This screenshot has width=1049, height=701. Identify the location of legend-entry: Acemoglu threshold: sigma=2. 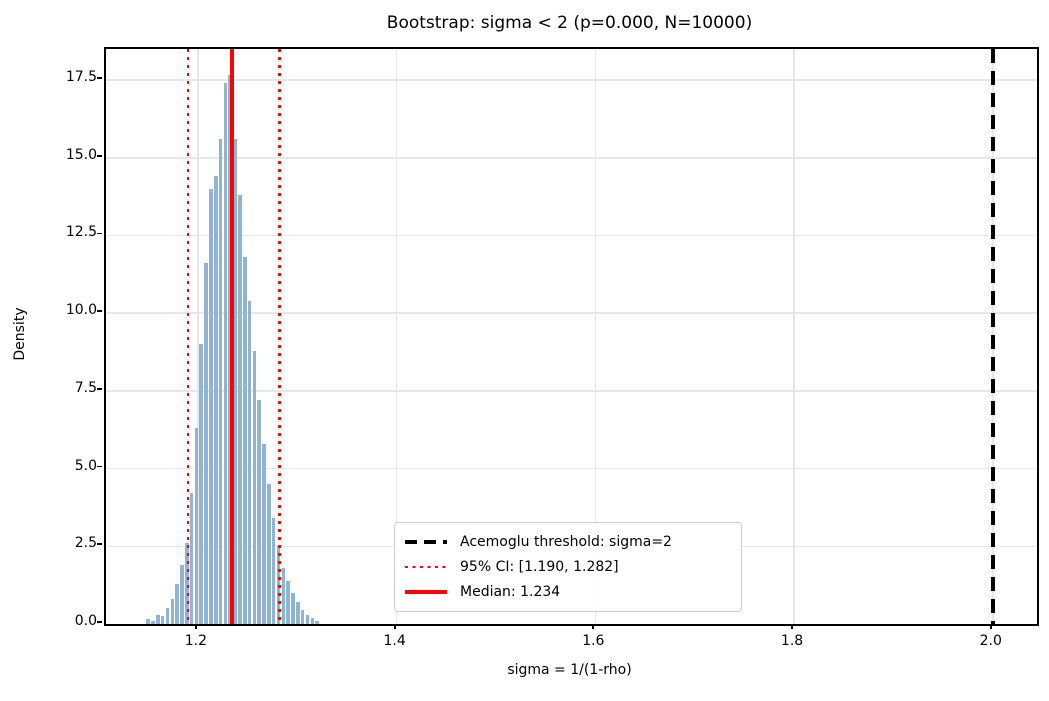
(568, 541).